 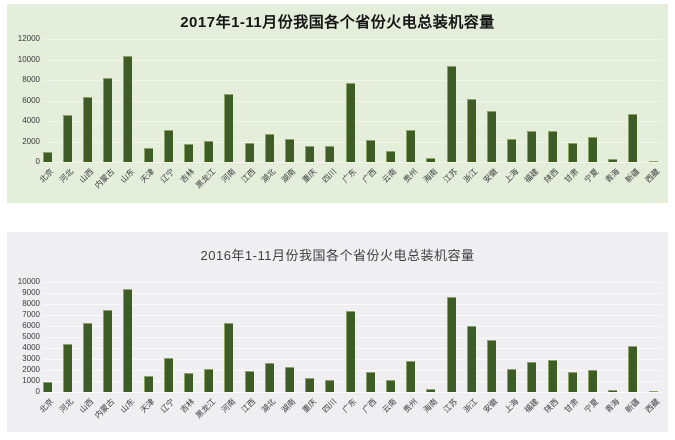 I want to click on bar-浙江, so click(x=471, y=130).